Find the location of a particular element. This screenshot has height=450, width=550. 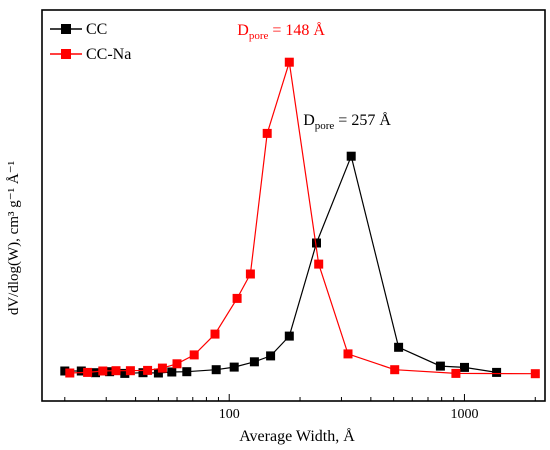

legend-label: CC is located at coordinates (96, 29).